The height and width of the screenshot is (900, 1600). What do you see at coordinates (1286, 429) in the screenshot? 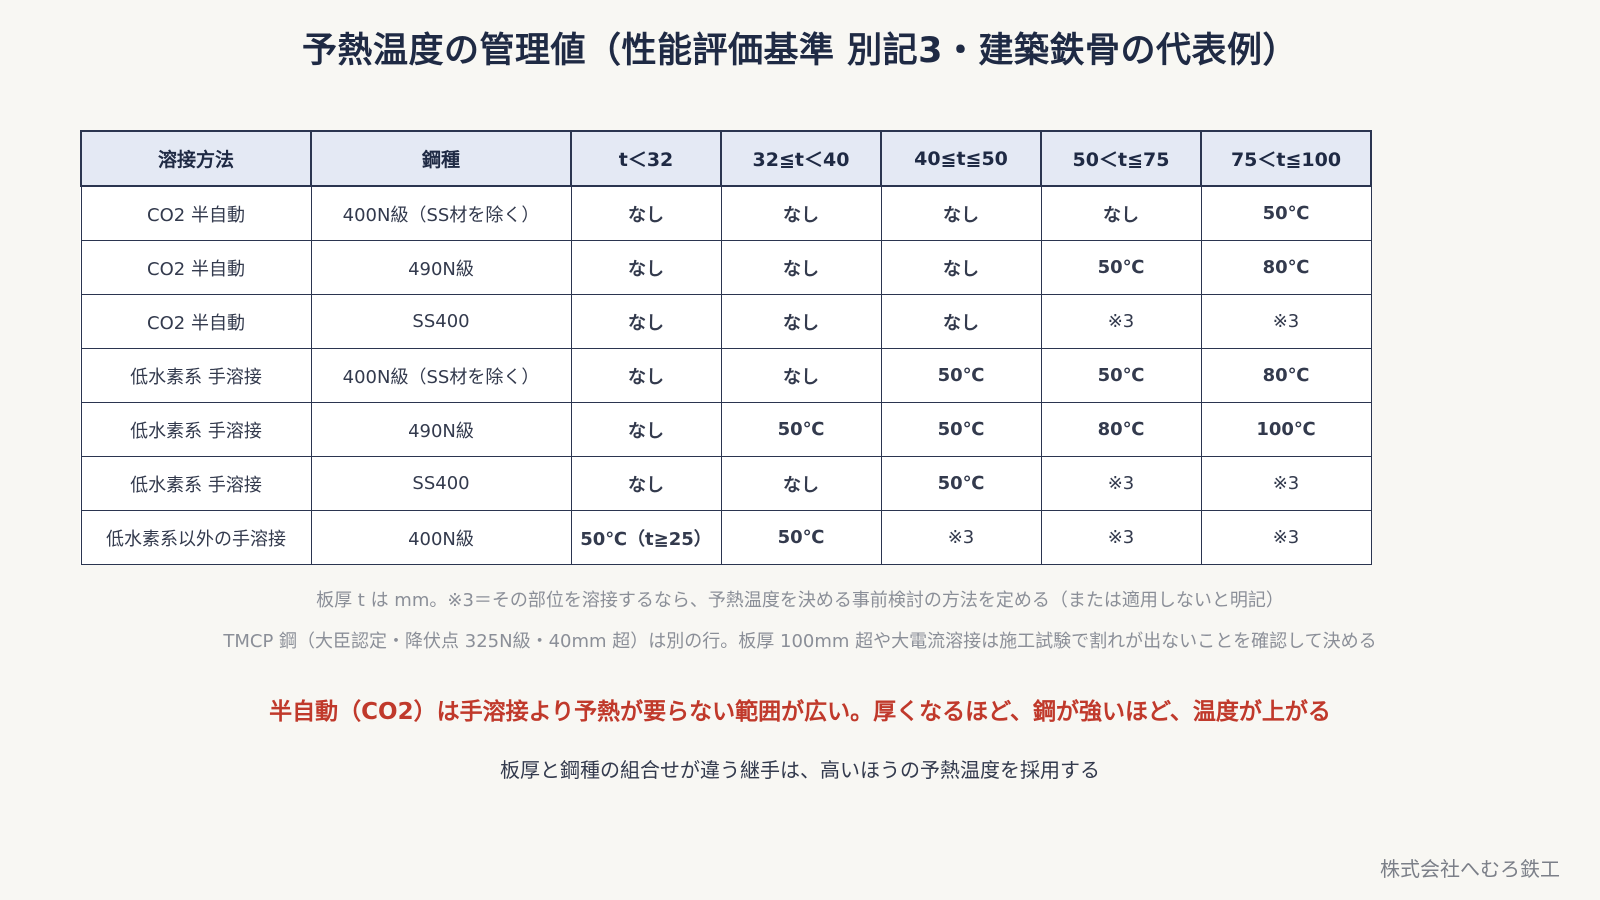
I see `cell-preheat: 100℃` at bounding box center [1286, 429].